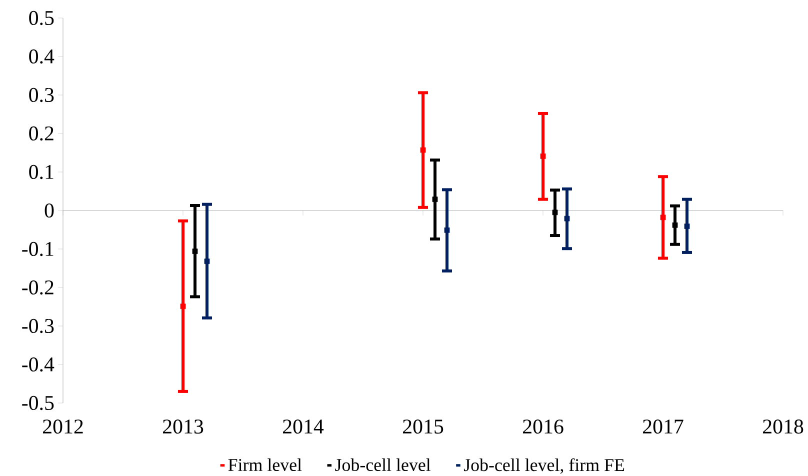 This screenshot has width=808, height=476. I want to click on x-tick-label: 2017, so click(663, 427).